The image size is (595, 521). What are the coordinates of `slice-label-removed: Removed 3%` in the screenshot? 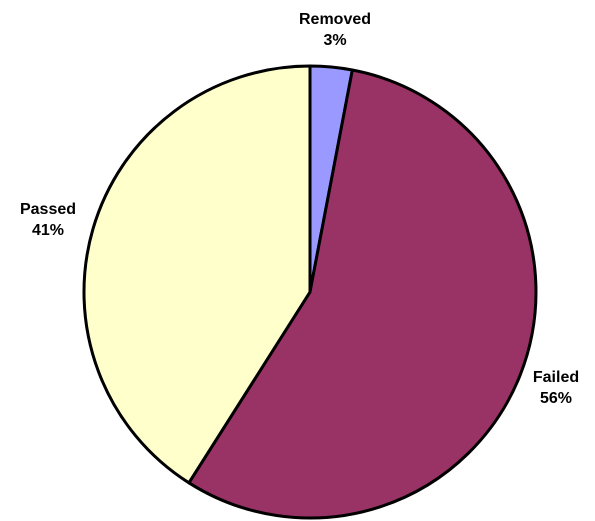 It's located at (335, 30).